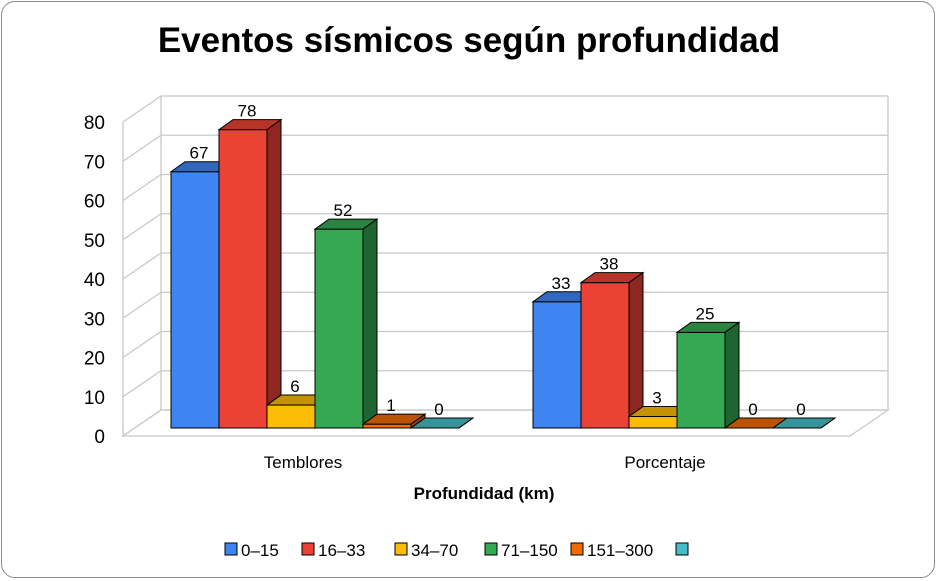 This screenshot has width=938, height=581. What do you see at coordinates (505, 423) in the screenshot?
I see `floor` at bounding box center [505, 423].